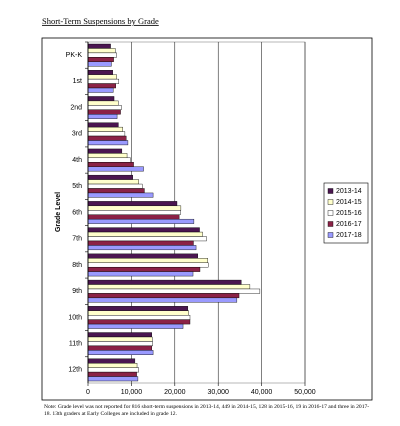 This screenshot has height=426, width=400. I want to click on y-tick-label: 4th, so click(77, 160).